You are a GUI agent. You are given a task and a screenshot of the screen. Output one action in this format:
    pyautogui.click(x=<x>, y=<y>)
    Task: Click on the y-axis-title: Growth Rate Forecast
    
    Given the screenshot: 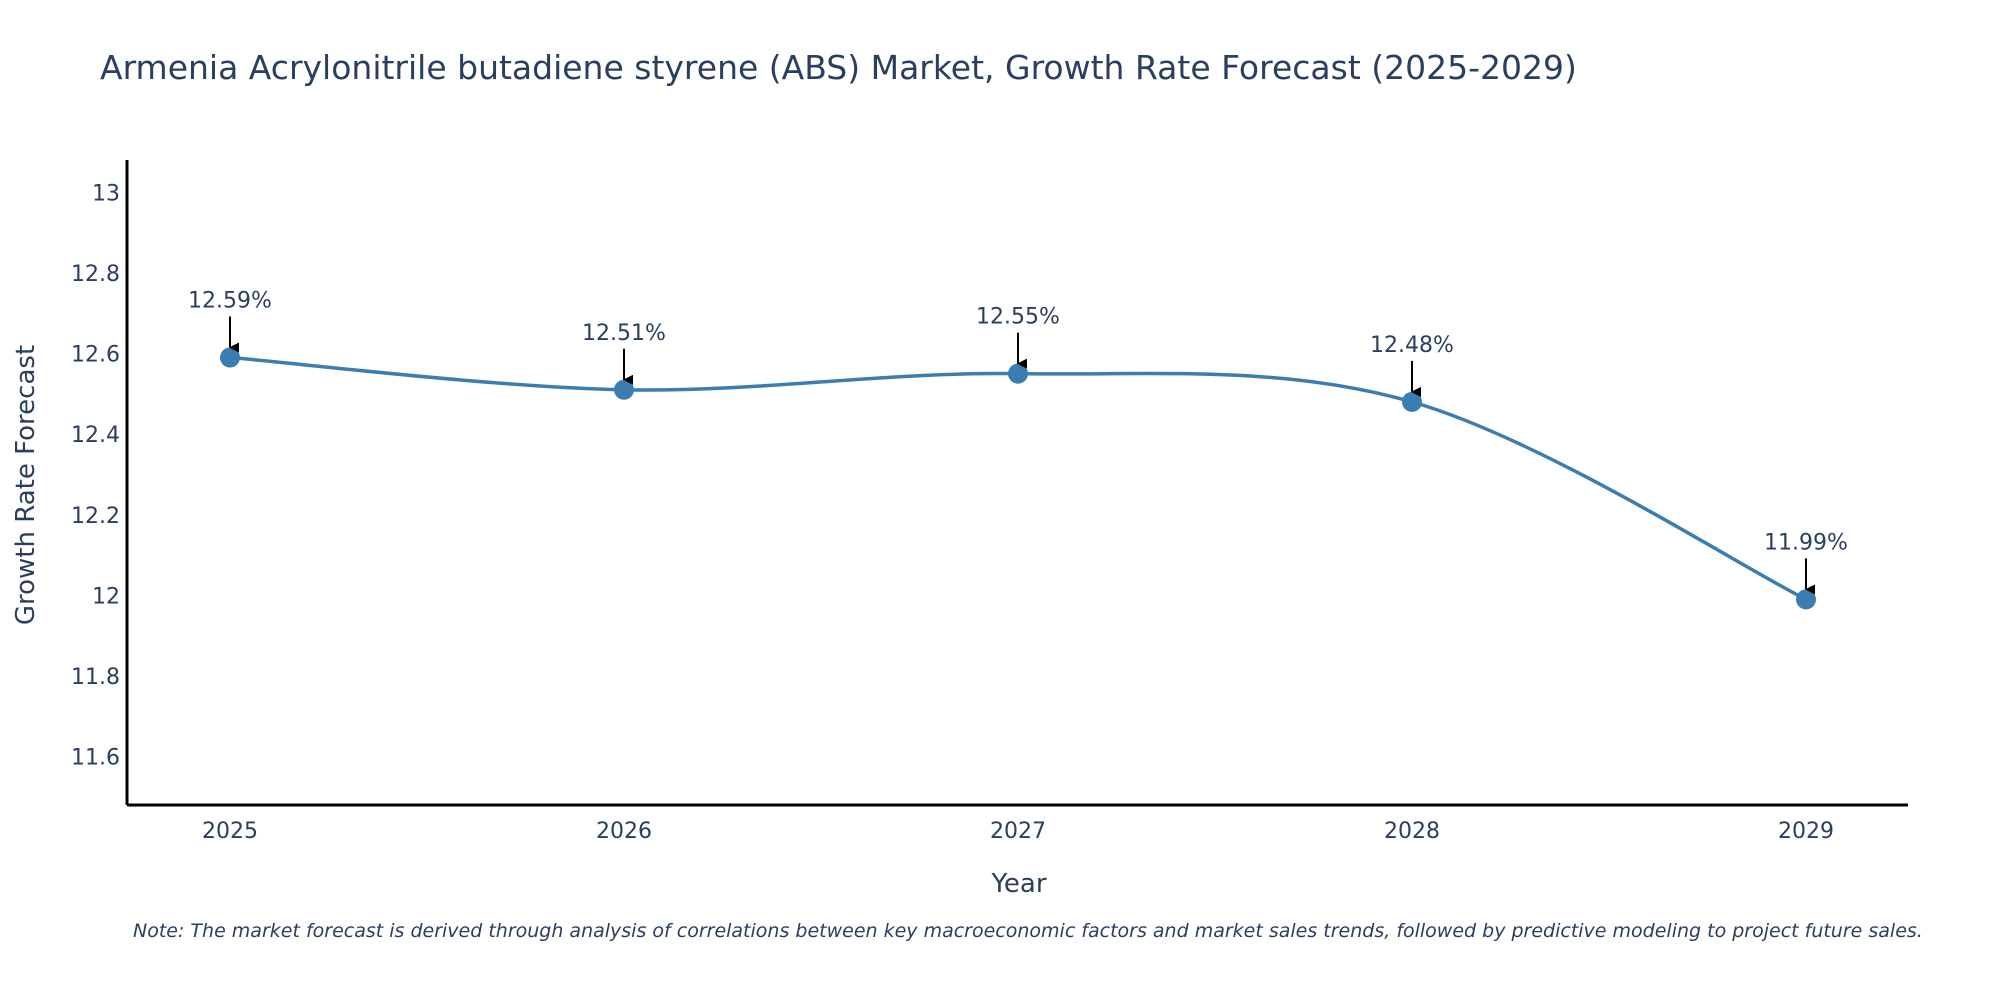 What is the action you would take?
    pyautogui.click(x=26, y=485)
    